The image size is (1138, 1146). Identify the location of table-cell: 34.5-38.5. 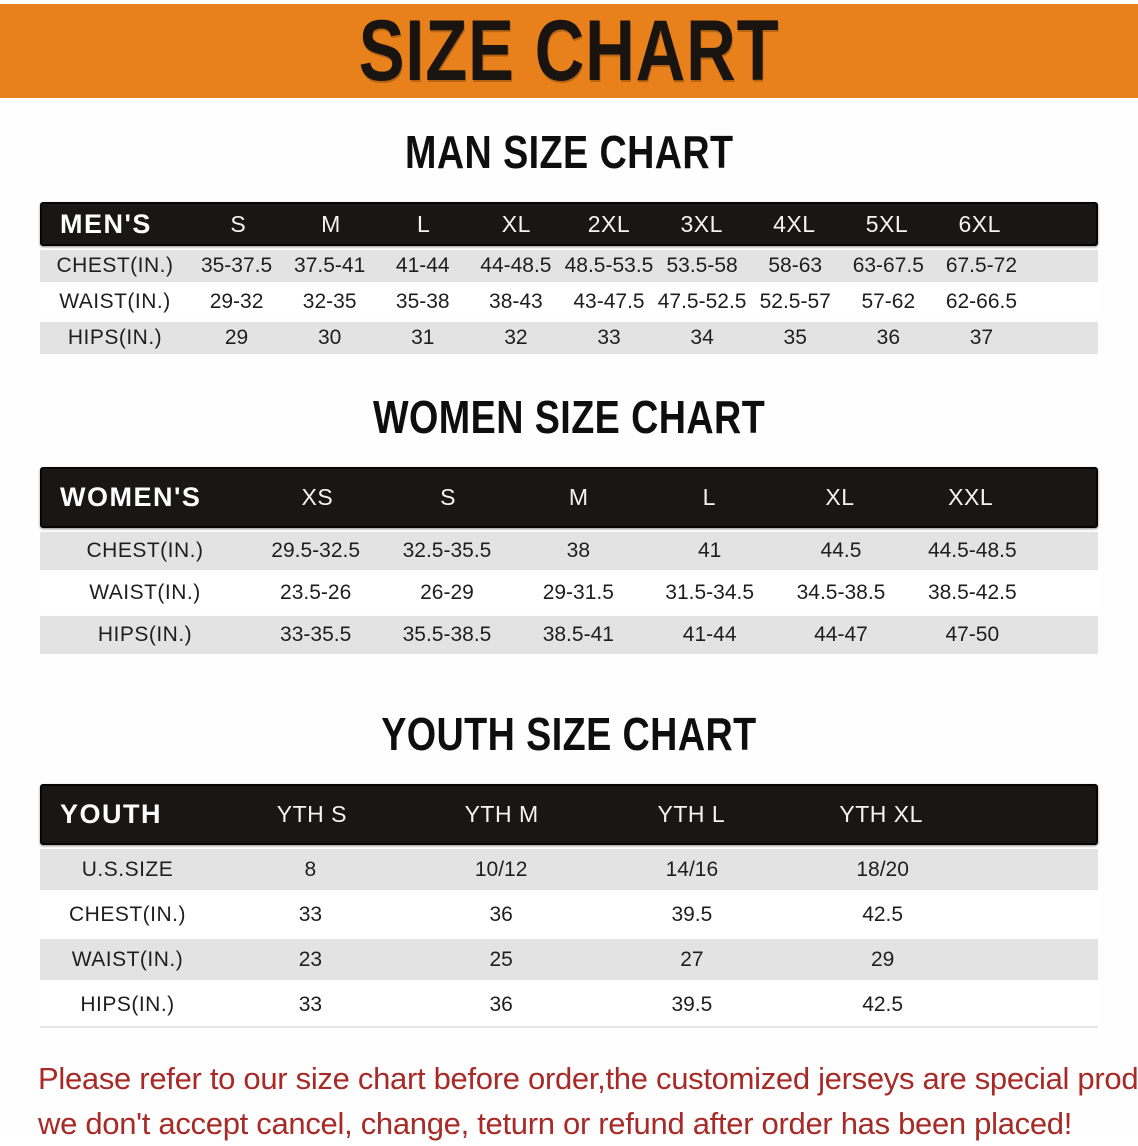
(841, 592).